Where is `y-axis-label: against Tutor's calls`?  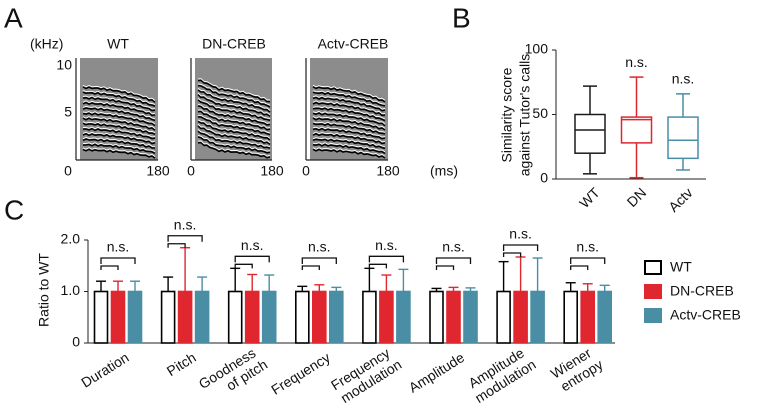
y-axis-label: against Tutor's calls is located at coordinates (525, 115).